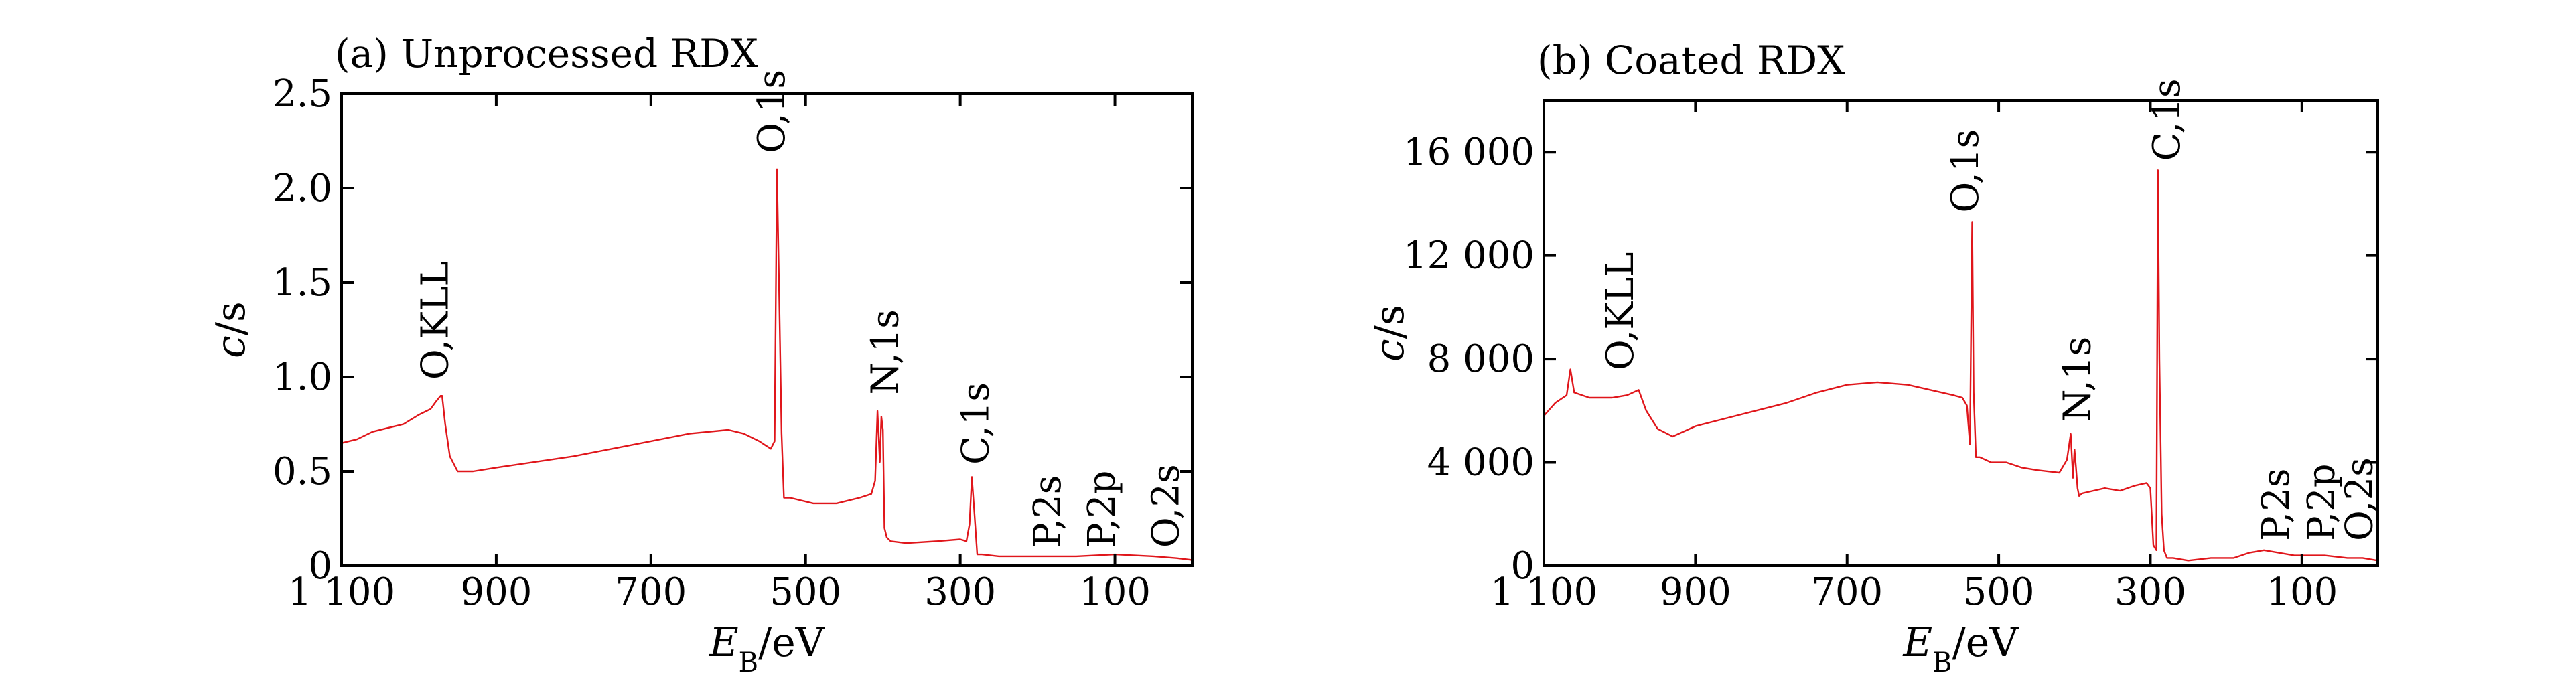  What do you see at coordinates (1389, 322) in the screenshot?
I see `panel-b-y-axis-unit: /s` at bounding box center [1389, 322].